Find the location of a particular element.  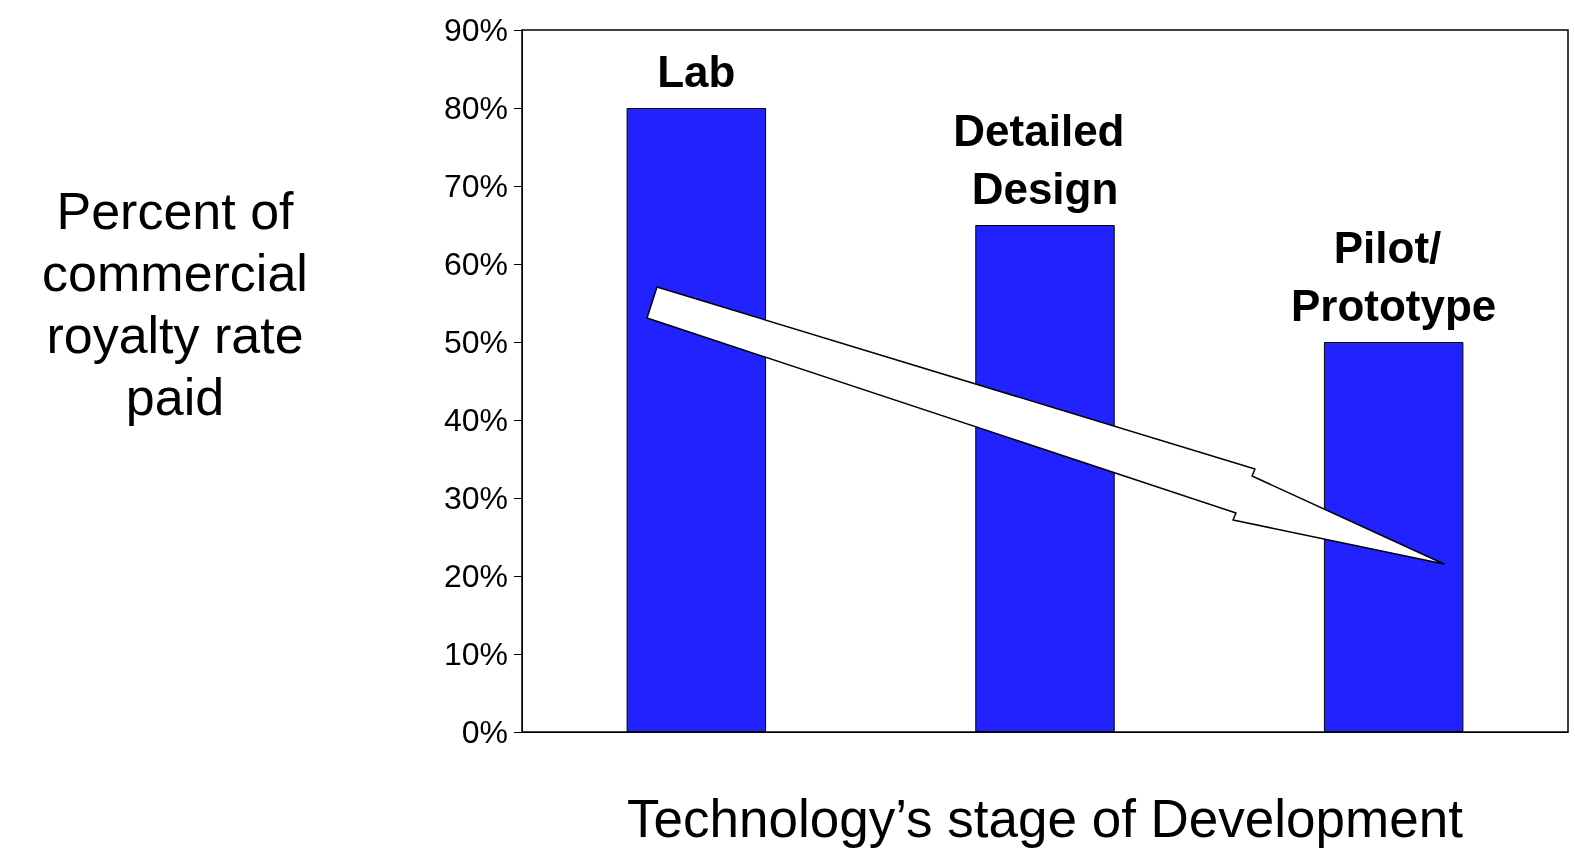

x-axis-title: Technology’s stage of Development is located at coordinates (1045, 818).